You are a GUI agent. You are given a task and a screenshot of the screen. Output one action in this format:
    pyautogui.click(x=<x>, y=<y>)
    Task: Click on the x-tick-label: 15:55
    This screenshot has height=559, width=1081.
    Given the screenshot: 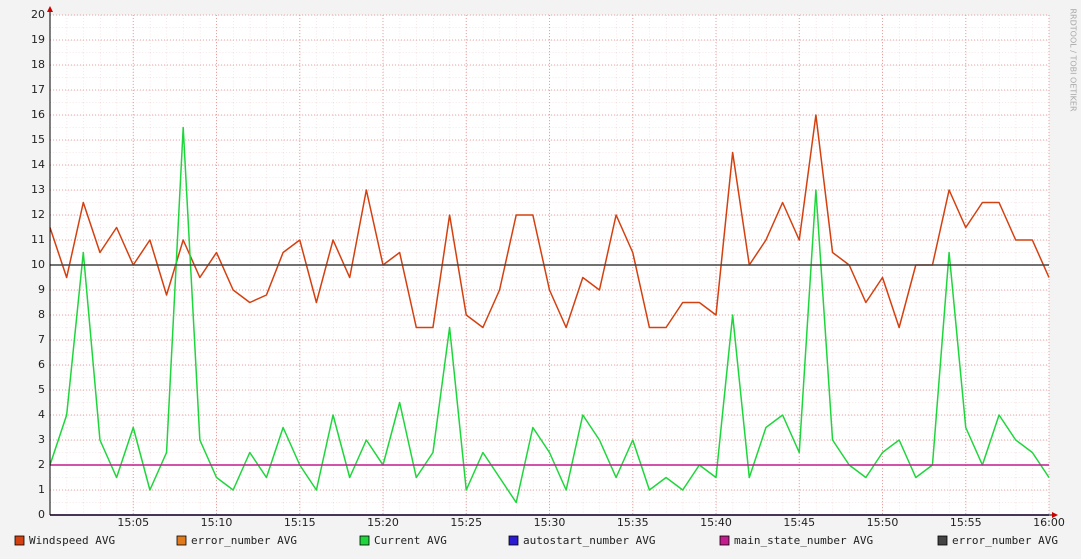 What is the action you would take?
    pyautogui.click(x=966, y=522)
    